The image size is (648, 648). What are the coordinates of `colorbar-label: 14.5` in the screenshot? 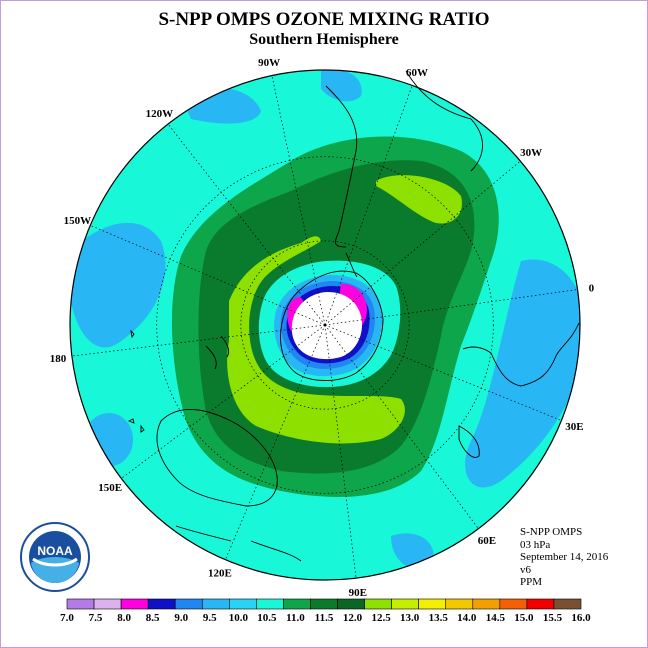 It's located at (496, 618).